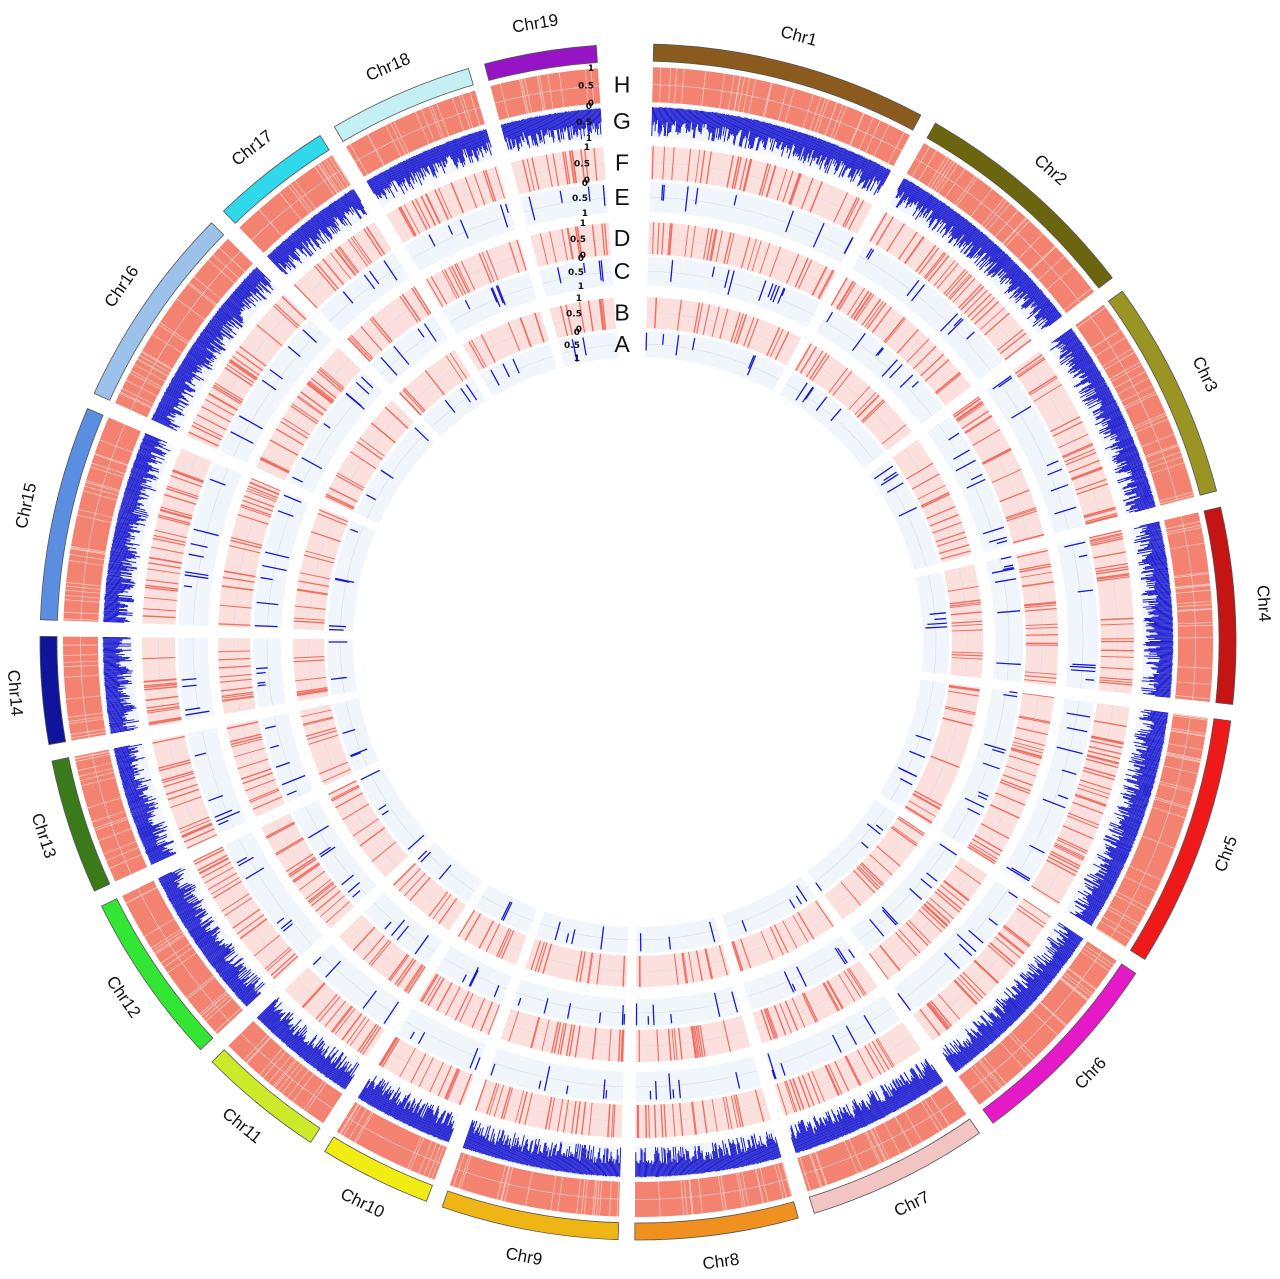 The image size is (1280, 1279). Describe the element at coordinates (237, 676) in the screenshot. I see `track-d-chr14` at that location.